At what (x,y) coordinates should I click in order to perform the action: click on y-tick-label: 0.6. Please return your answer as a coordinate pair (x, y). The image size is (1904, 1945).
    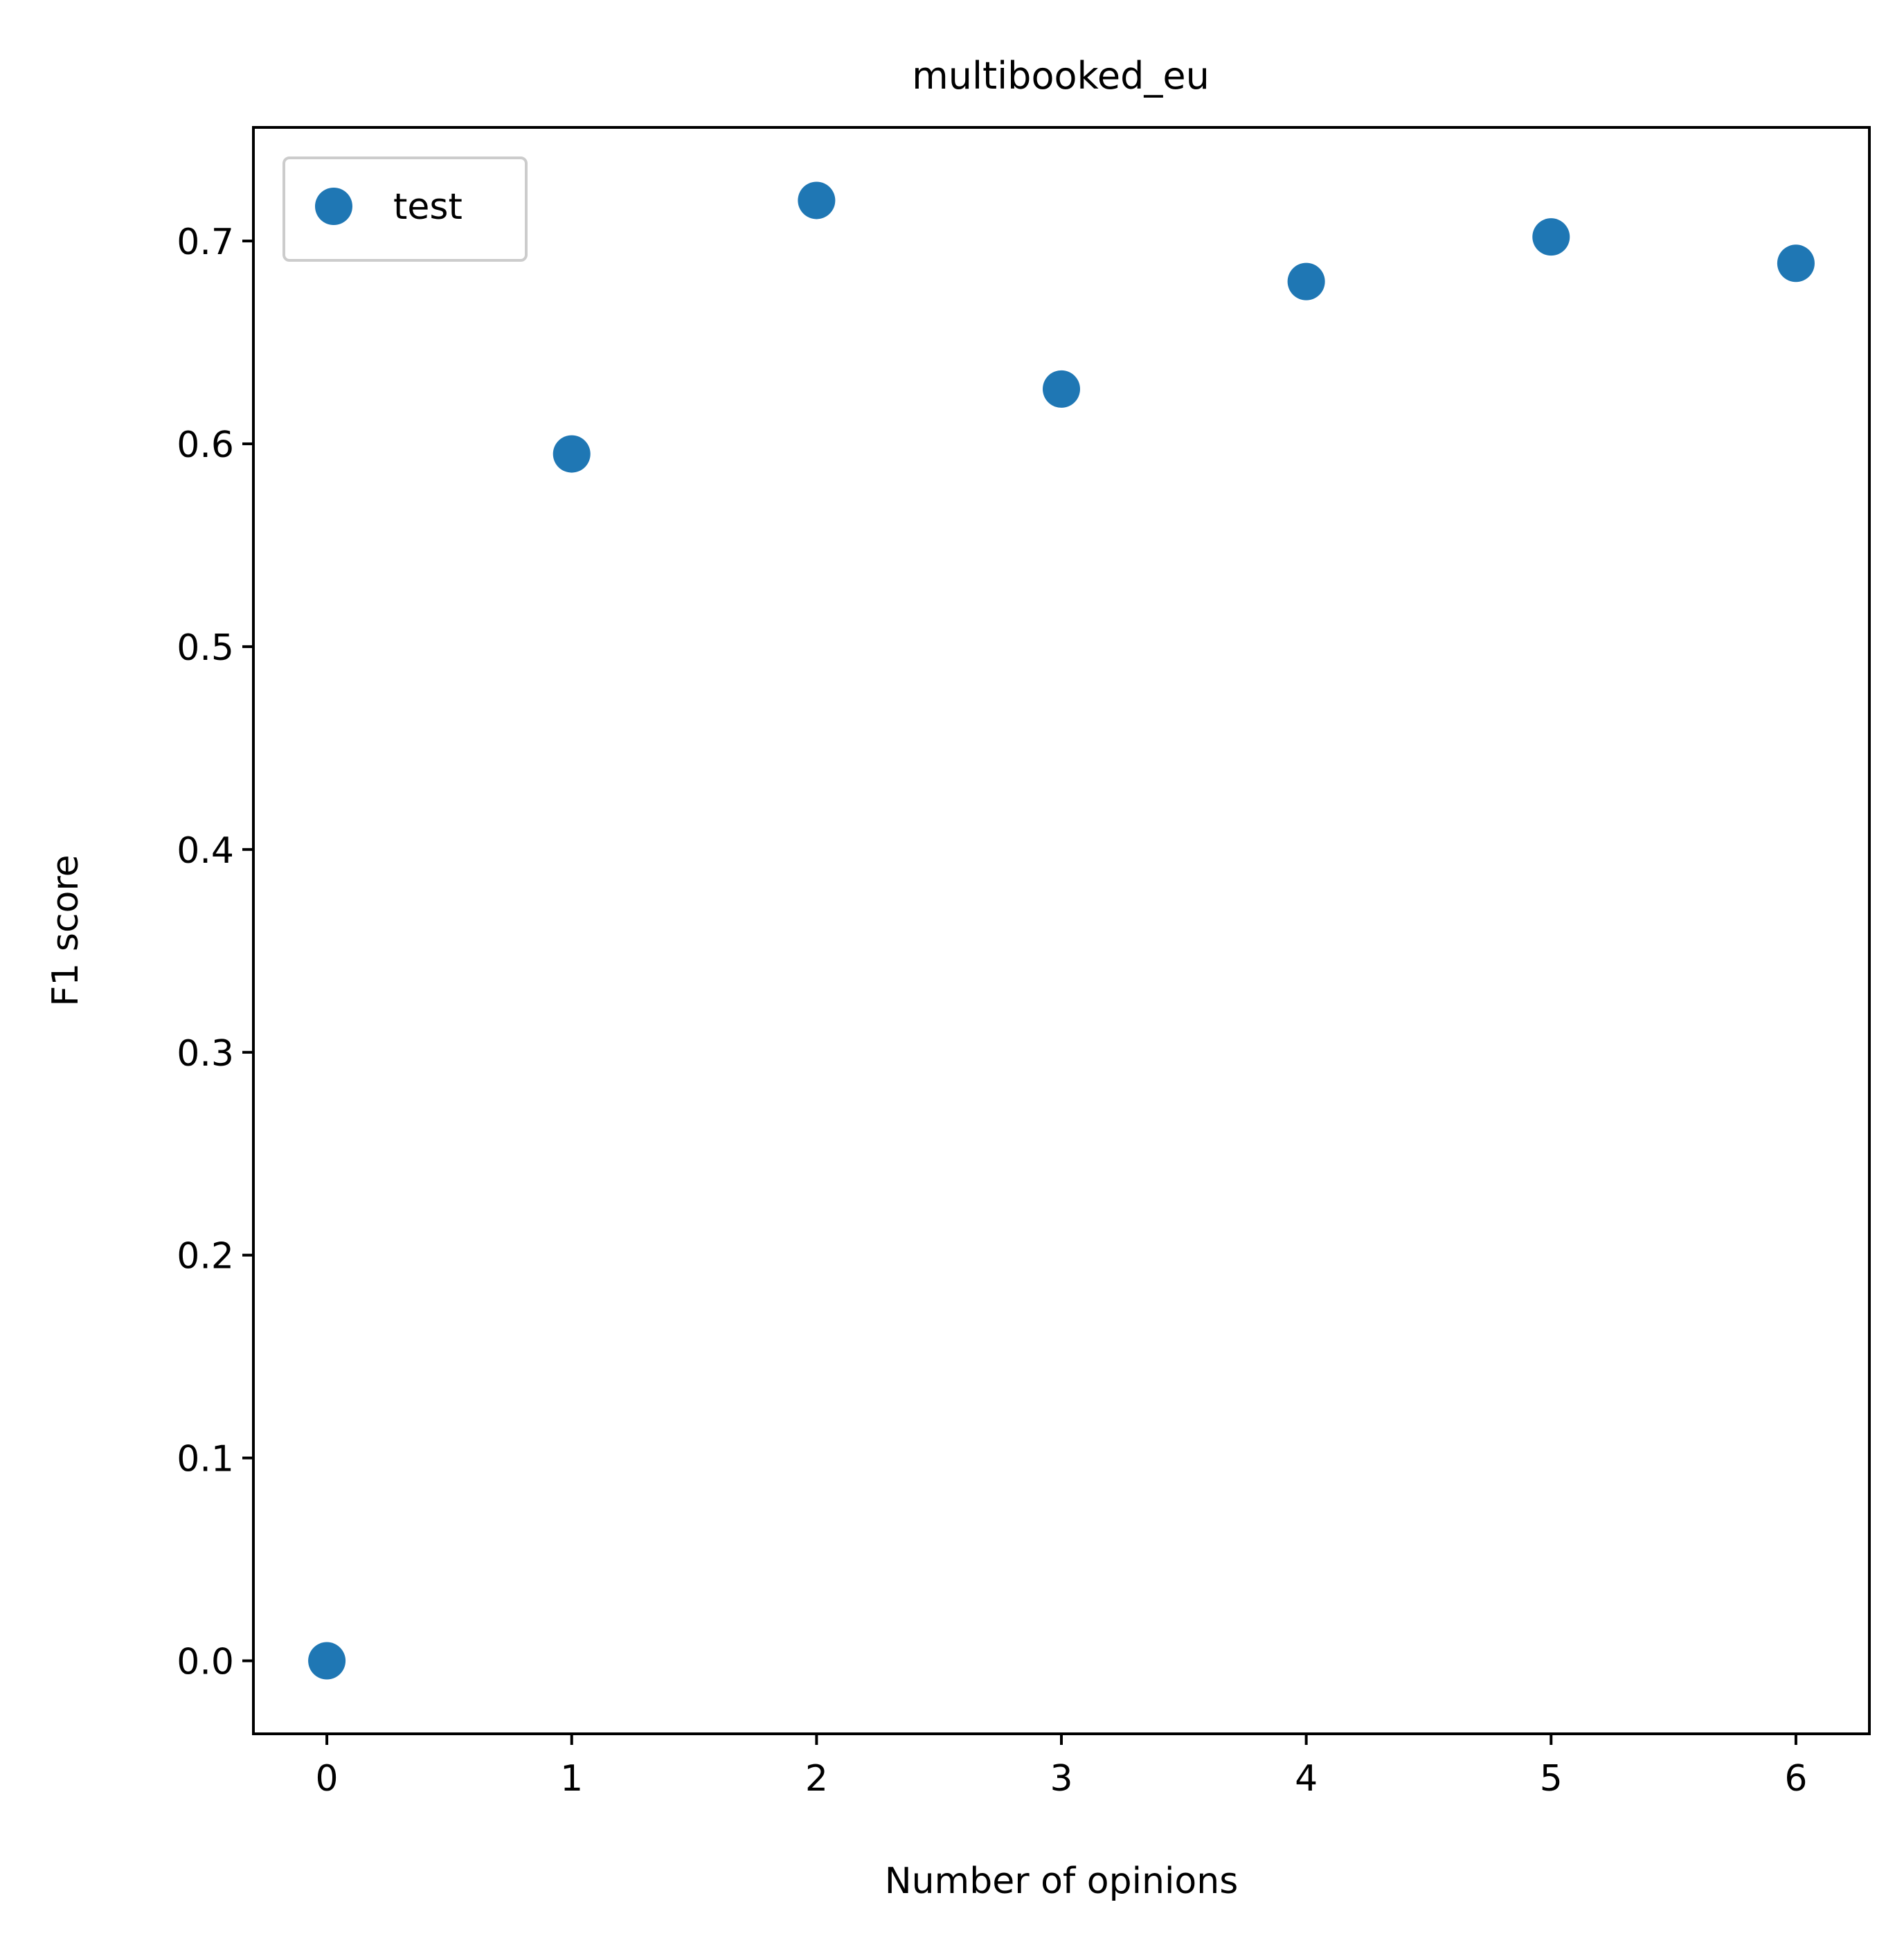
    Looking at the image, I should click on (206, 445).